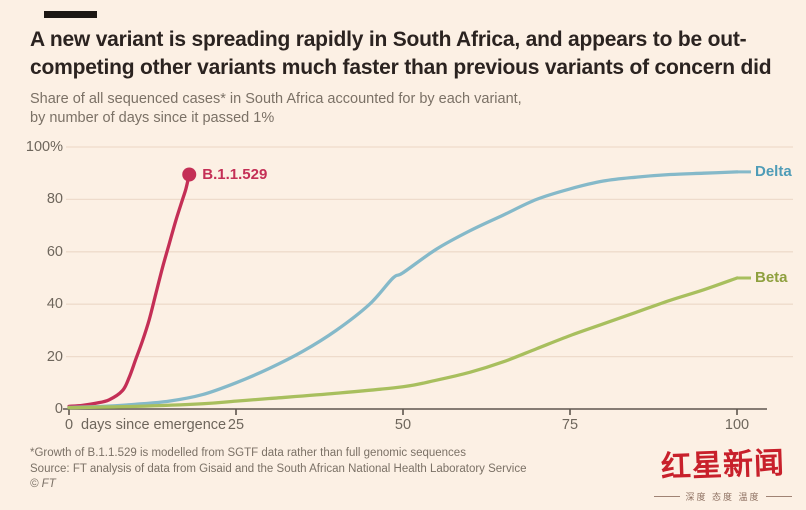 The image size is (806, 510). Describe the element at coordinates (152, 118) in the screenshot. I see `chart-subtitle-line2: by number of days since it passed 1%` at that location.